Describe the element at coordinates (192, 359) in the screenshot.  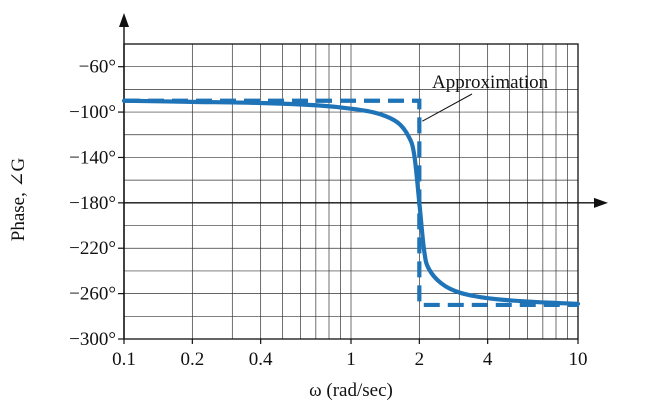
I see `x-tick-label: 0.2` at that location.